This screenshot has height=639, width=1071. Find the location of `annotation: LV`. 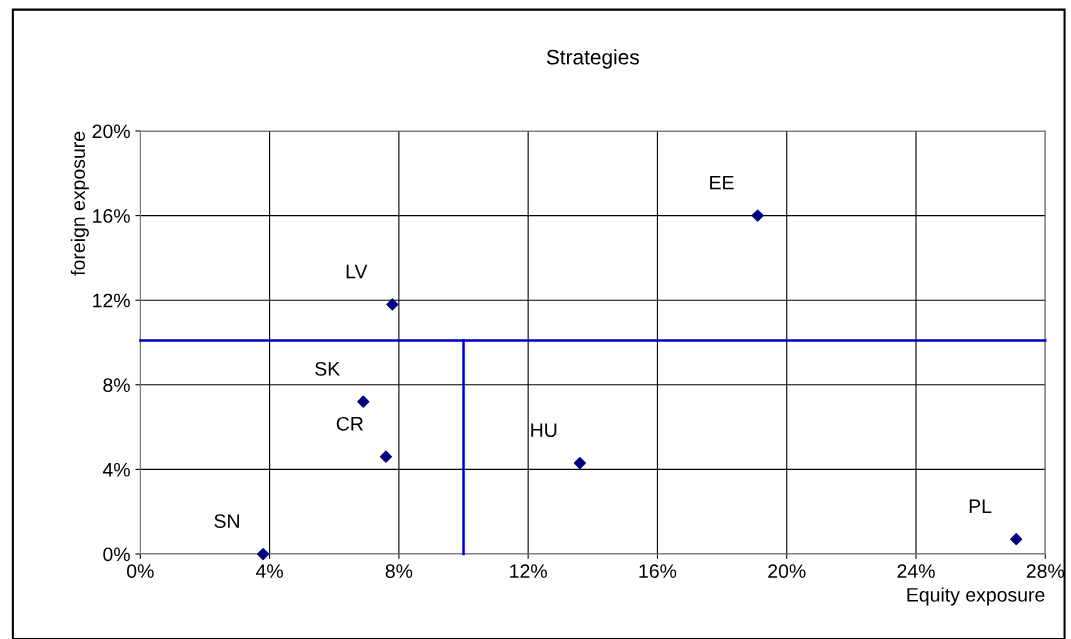

annotation: LV is located at coordinates (357, 271).